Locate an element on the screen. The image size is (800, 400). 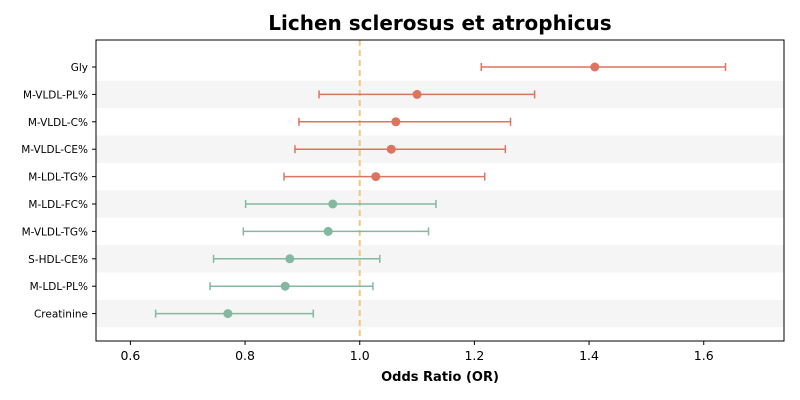
category-label: Creatinine is located at coordinates (61, 315).